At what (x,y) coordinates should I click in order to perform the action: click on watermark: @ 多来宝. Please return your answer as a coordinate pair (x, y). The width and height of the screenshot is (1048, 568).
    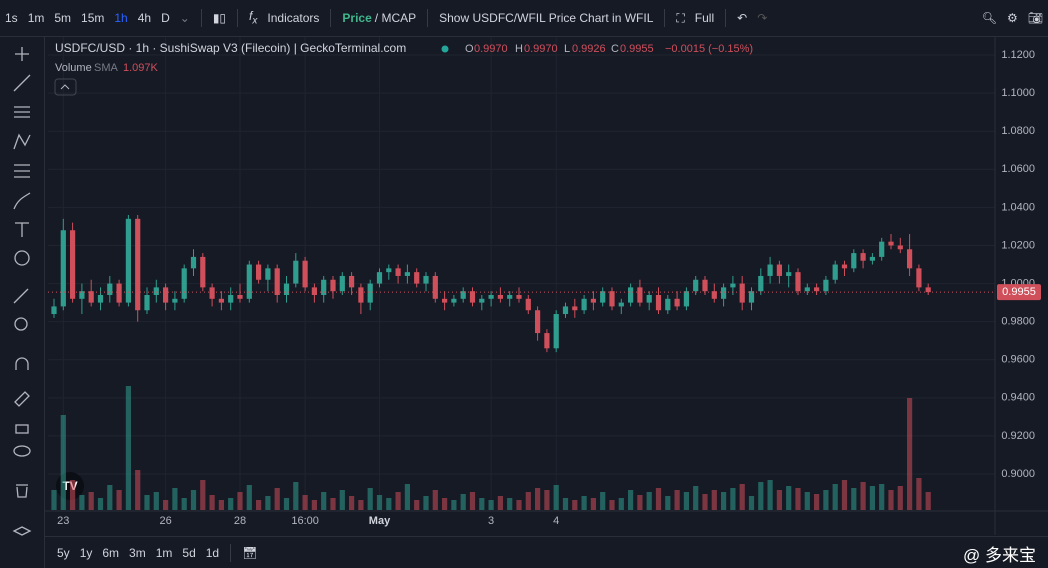
    Looking at the image, I should click on (999, 555).